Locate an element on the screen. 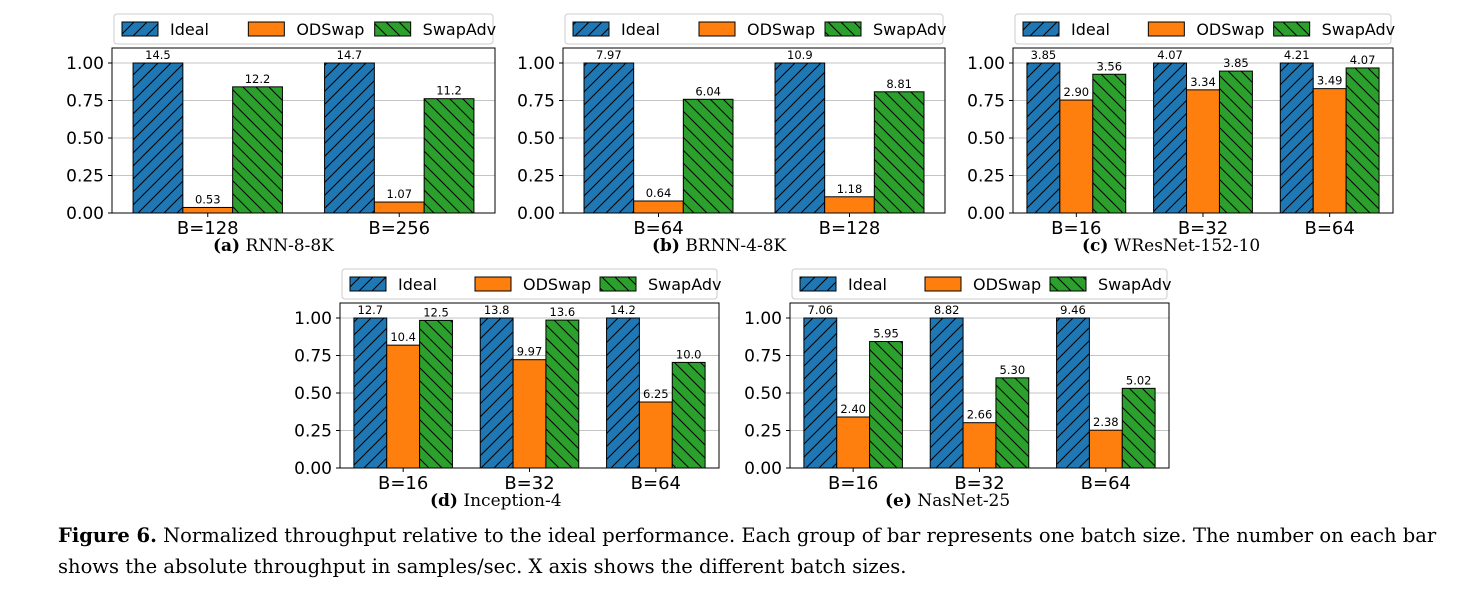  bar-value-label: 2.66 is located at coordinates (980, 415).